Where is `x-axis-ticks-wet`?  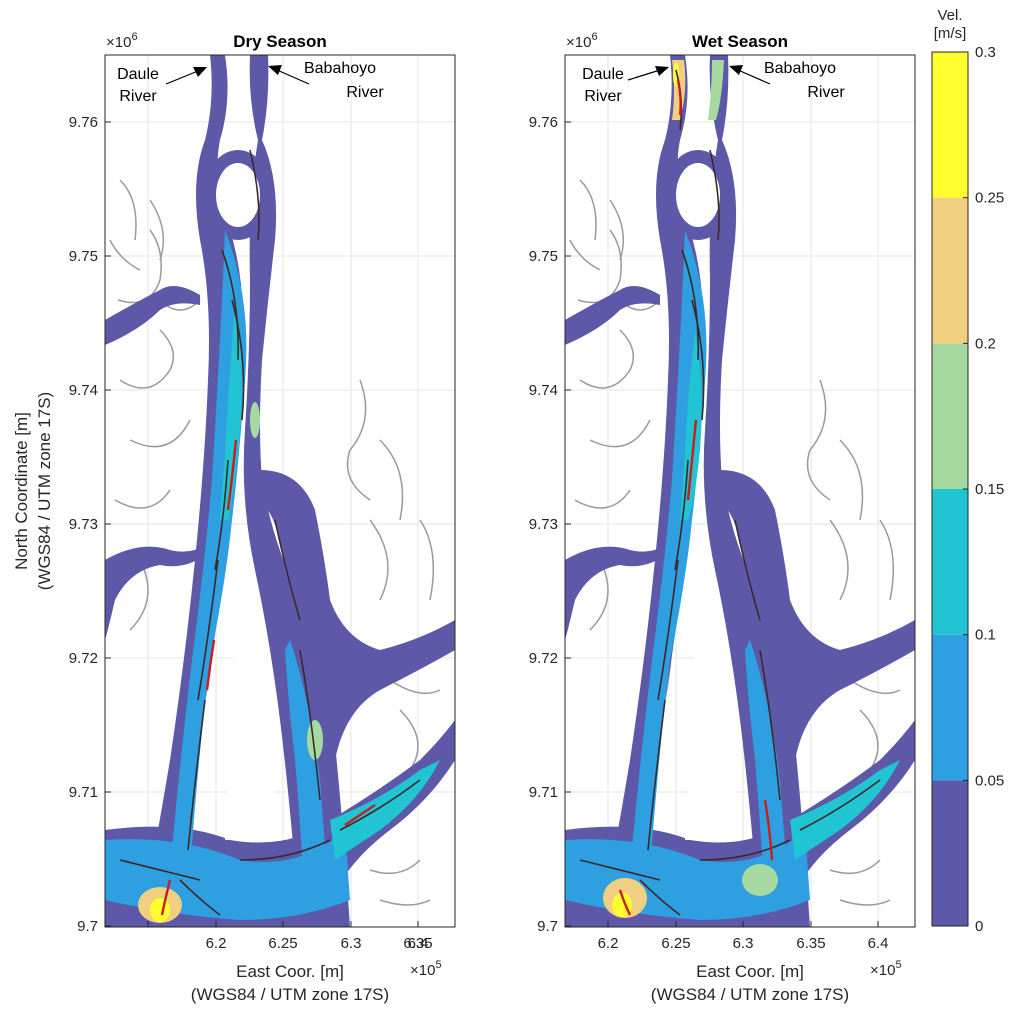 x-axis-ticks-wet is located at coordinates (743, 924).